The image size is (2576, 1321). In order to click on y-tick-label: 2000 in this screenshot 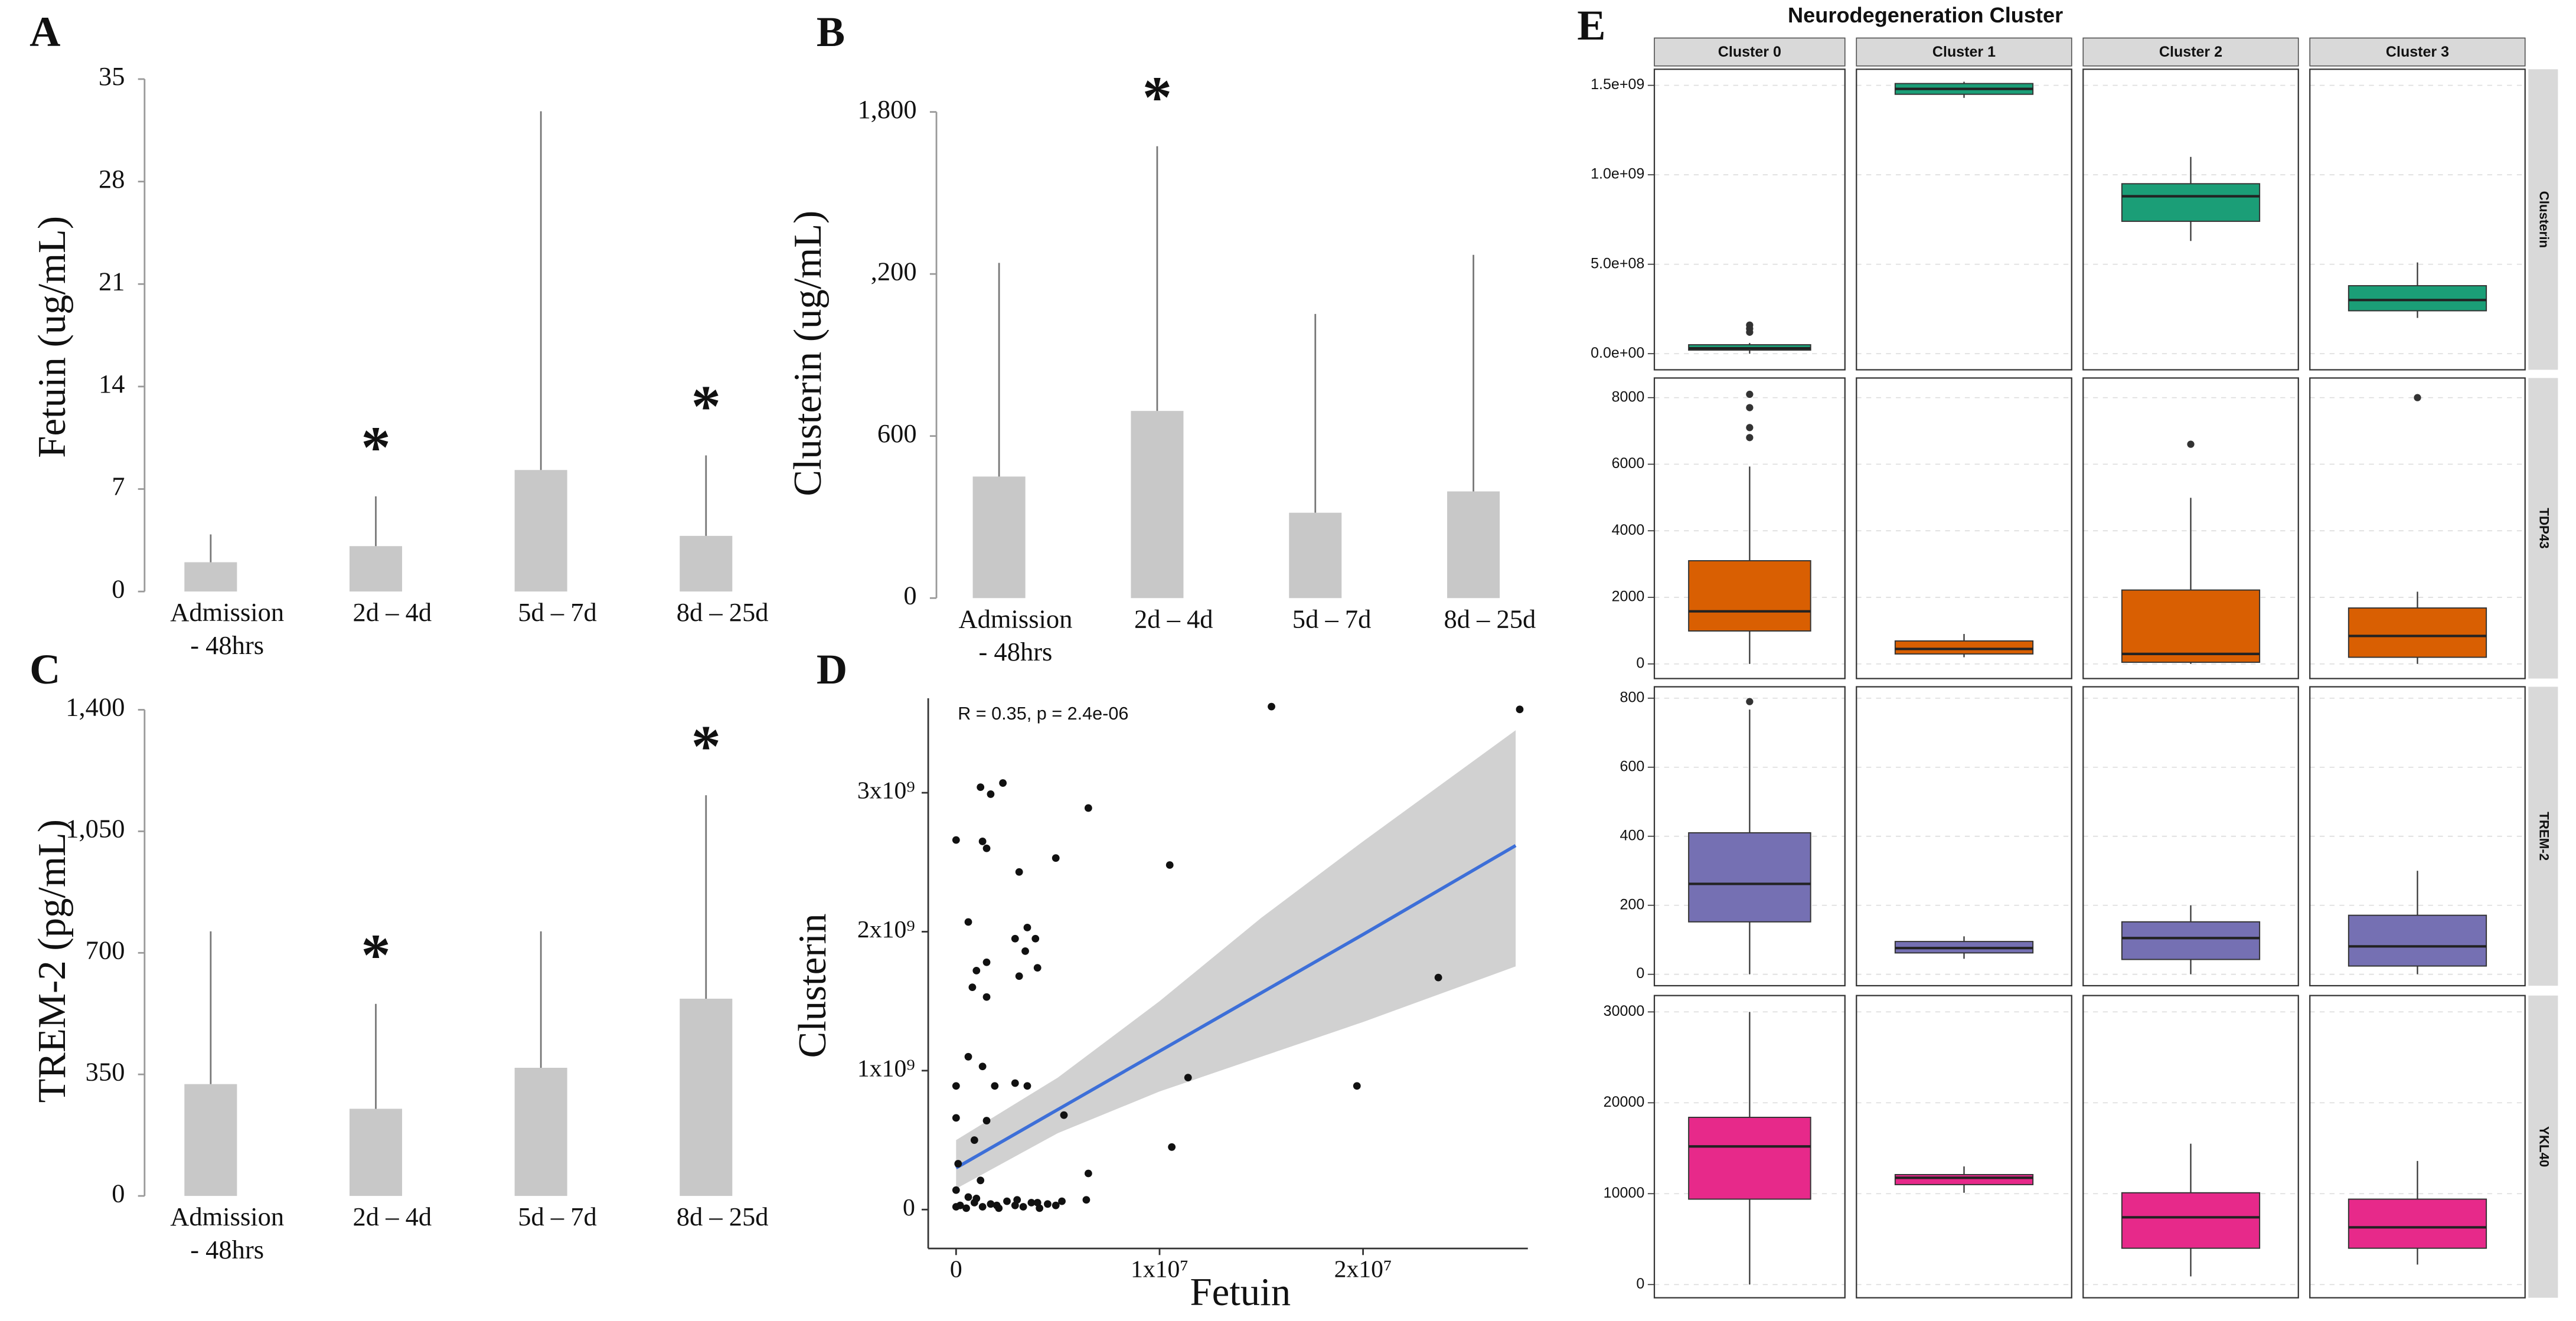, I will do `click(1628, 596)`.